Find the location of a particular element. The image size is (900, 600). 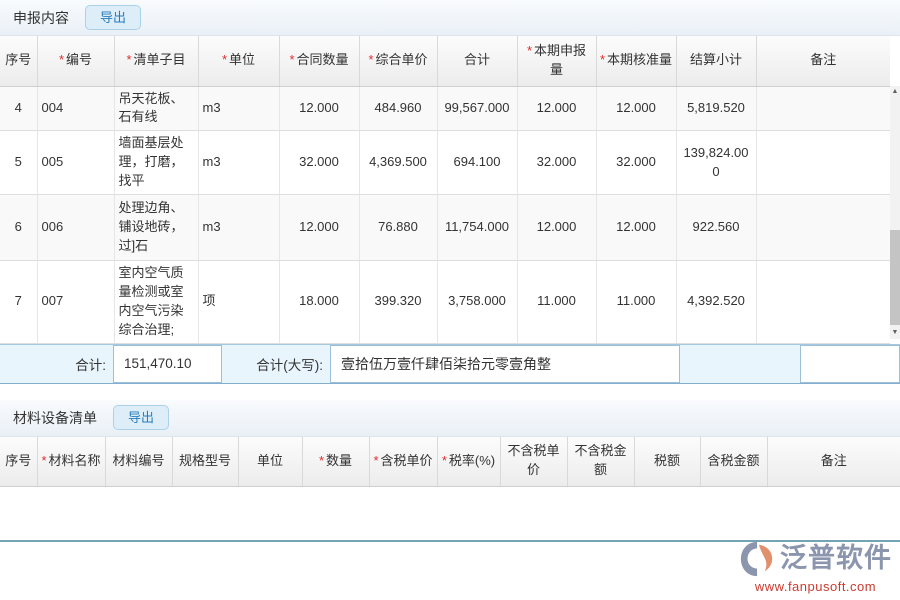

cell-unit: 项 is located at coordinates (239, 302).